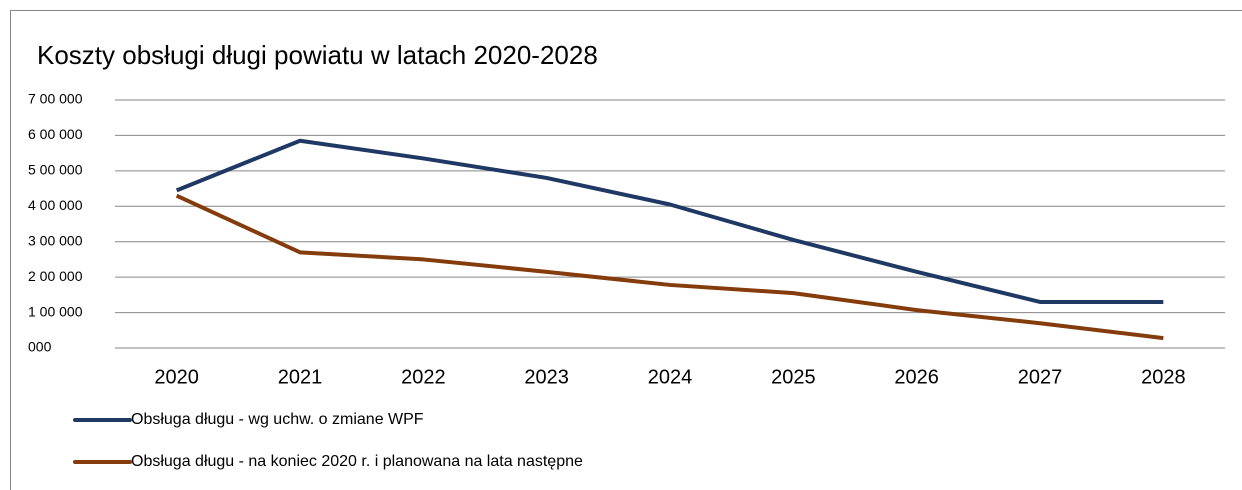  I want to click on x-tick-label: 2028, so click(1163, 377).